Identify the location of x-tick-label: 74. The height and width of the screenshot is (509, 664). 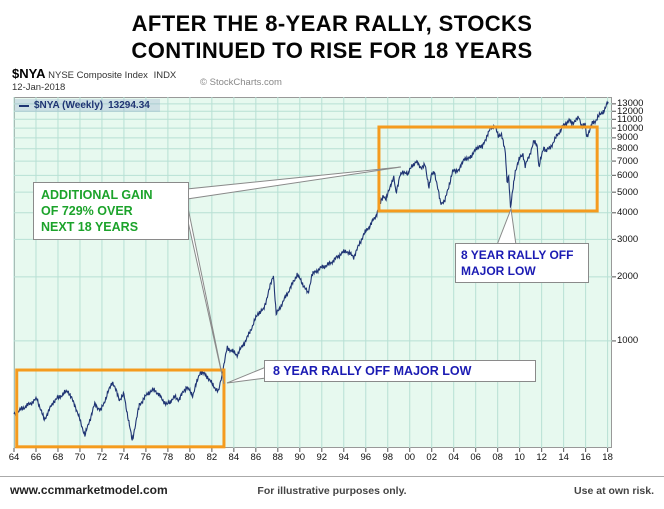
(124, 457).